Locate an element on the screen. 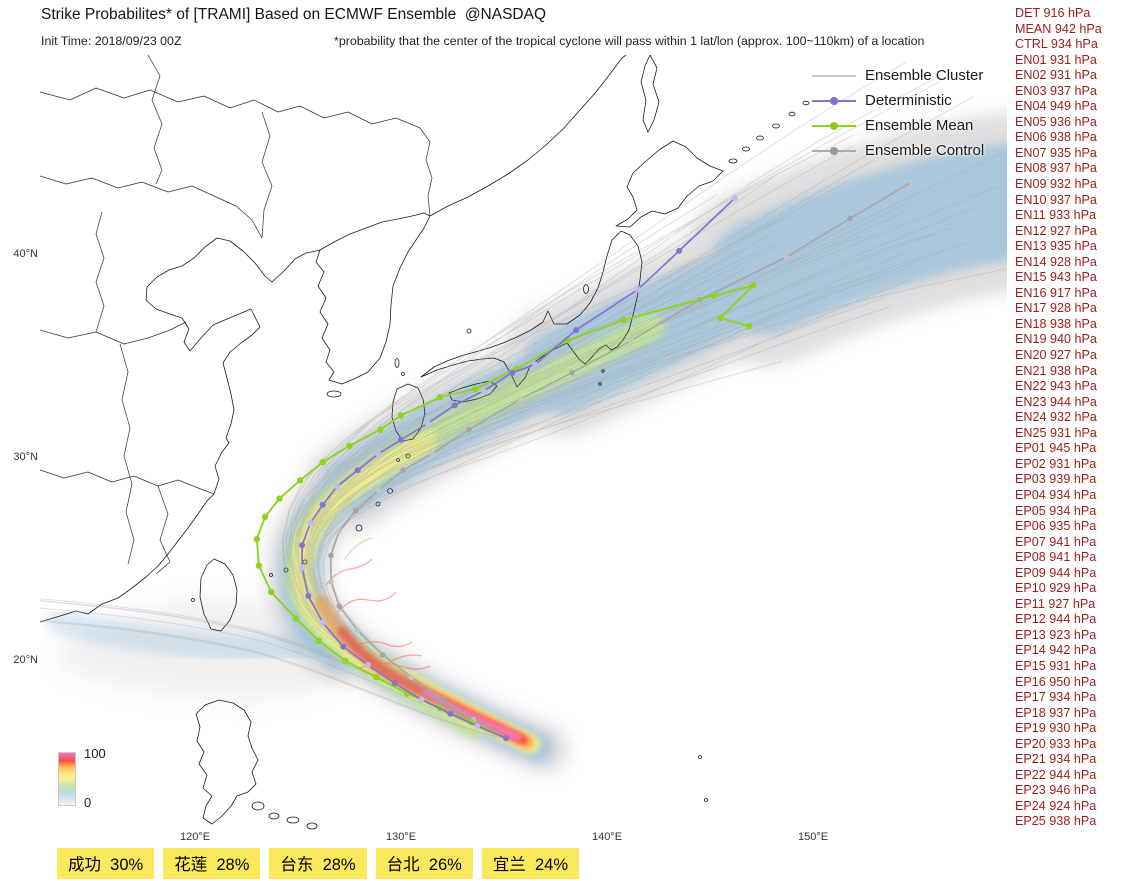 The height and width of the screenshot is (881, 1127). red-filaments is located at coordinates (378, 603).